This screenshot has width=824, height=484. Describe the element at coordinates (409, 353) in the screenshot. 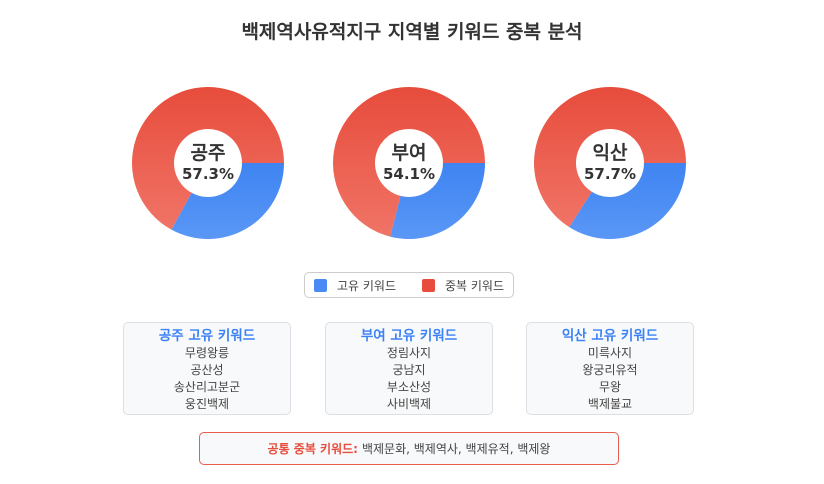

I see `keyword-item: 정림사지` at that location.